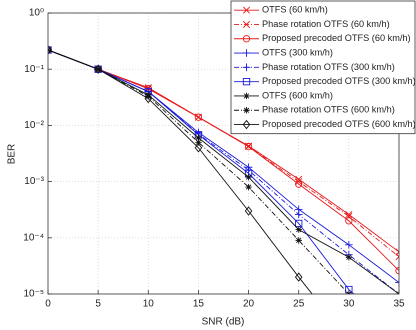 This screenshot has width=416, height=330. Describe the element at coordinates (249, 304) in the screenshot. I see `x-tick-label: 20` at that location.